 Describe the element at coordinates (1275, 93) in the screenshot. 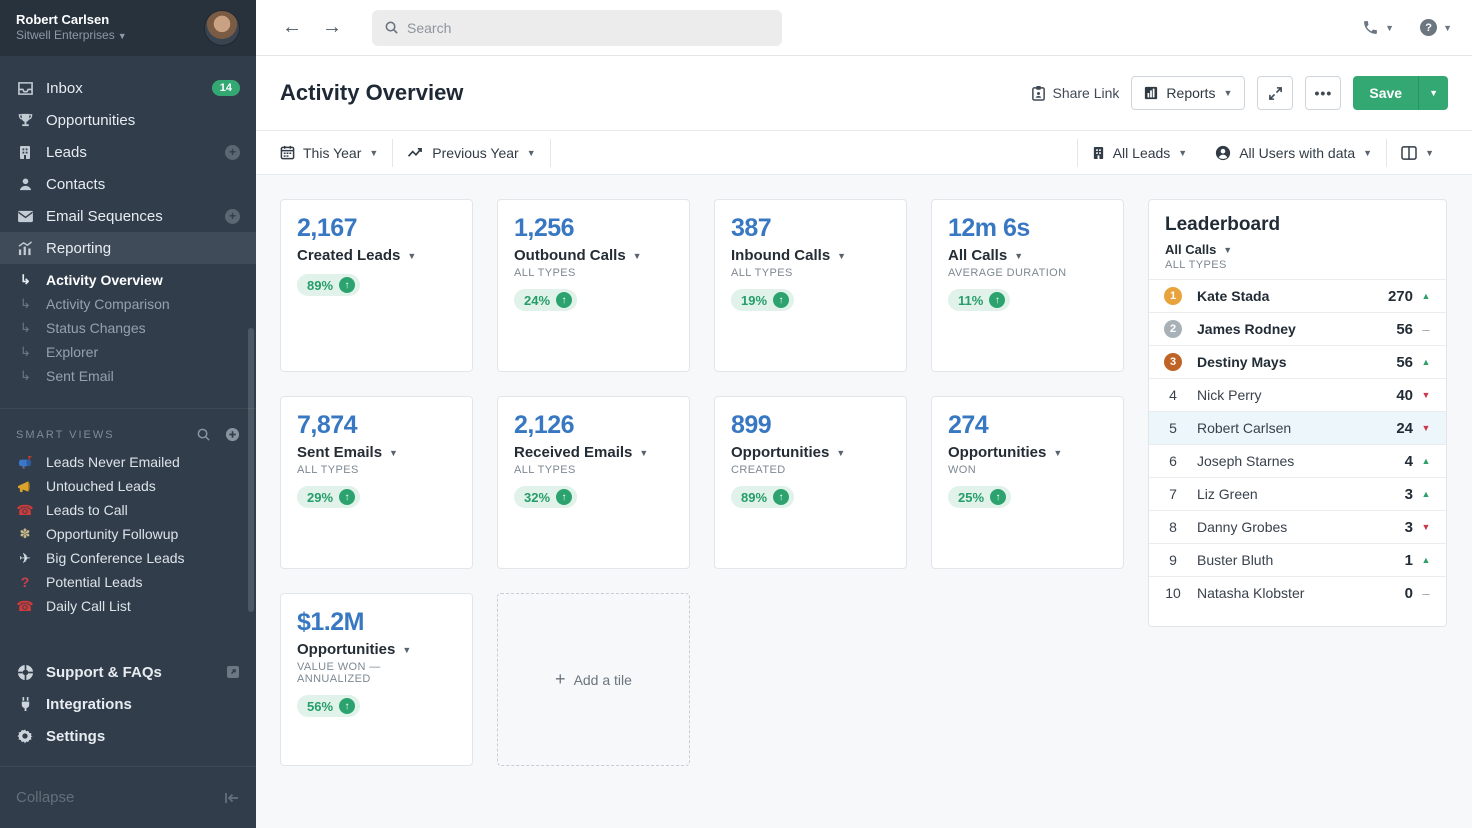

I see `fullscreen-button` at that location.